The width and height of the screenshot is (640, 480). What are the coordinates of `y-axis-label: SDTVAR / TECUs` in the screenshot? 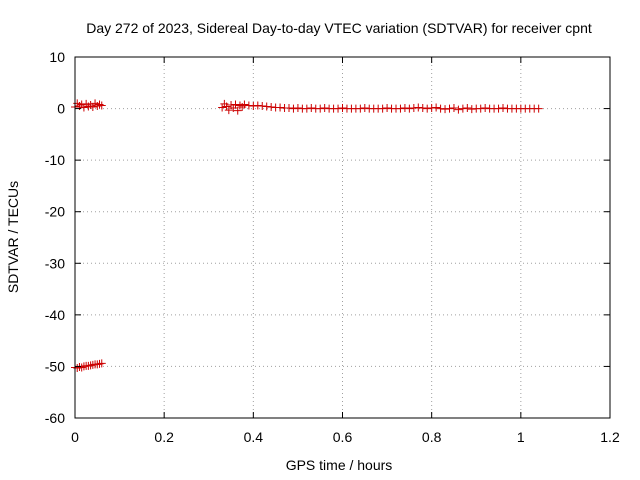 It's located at (13, 237).